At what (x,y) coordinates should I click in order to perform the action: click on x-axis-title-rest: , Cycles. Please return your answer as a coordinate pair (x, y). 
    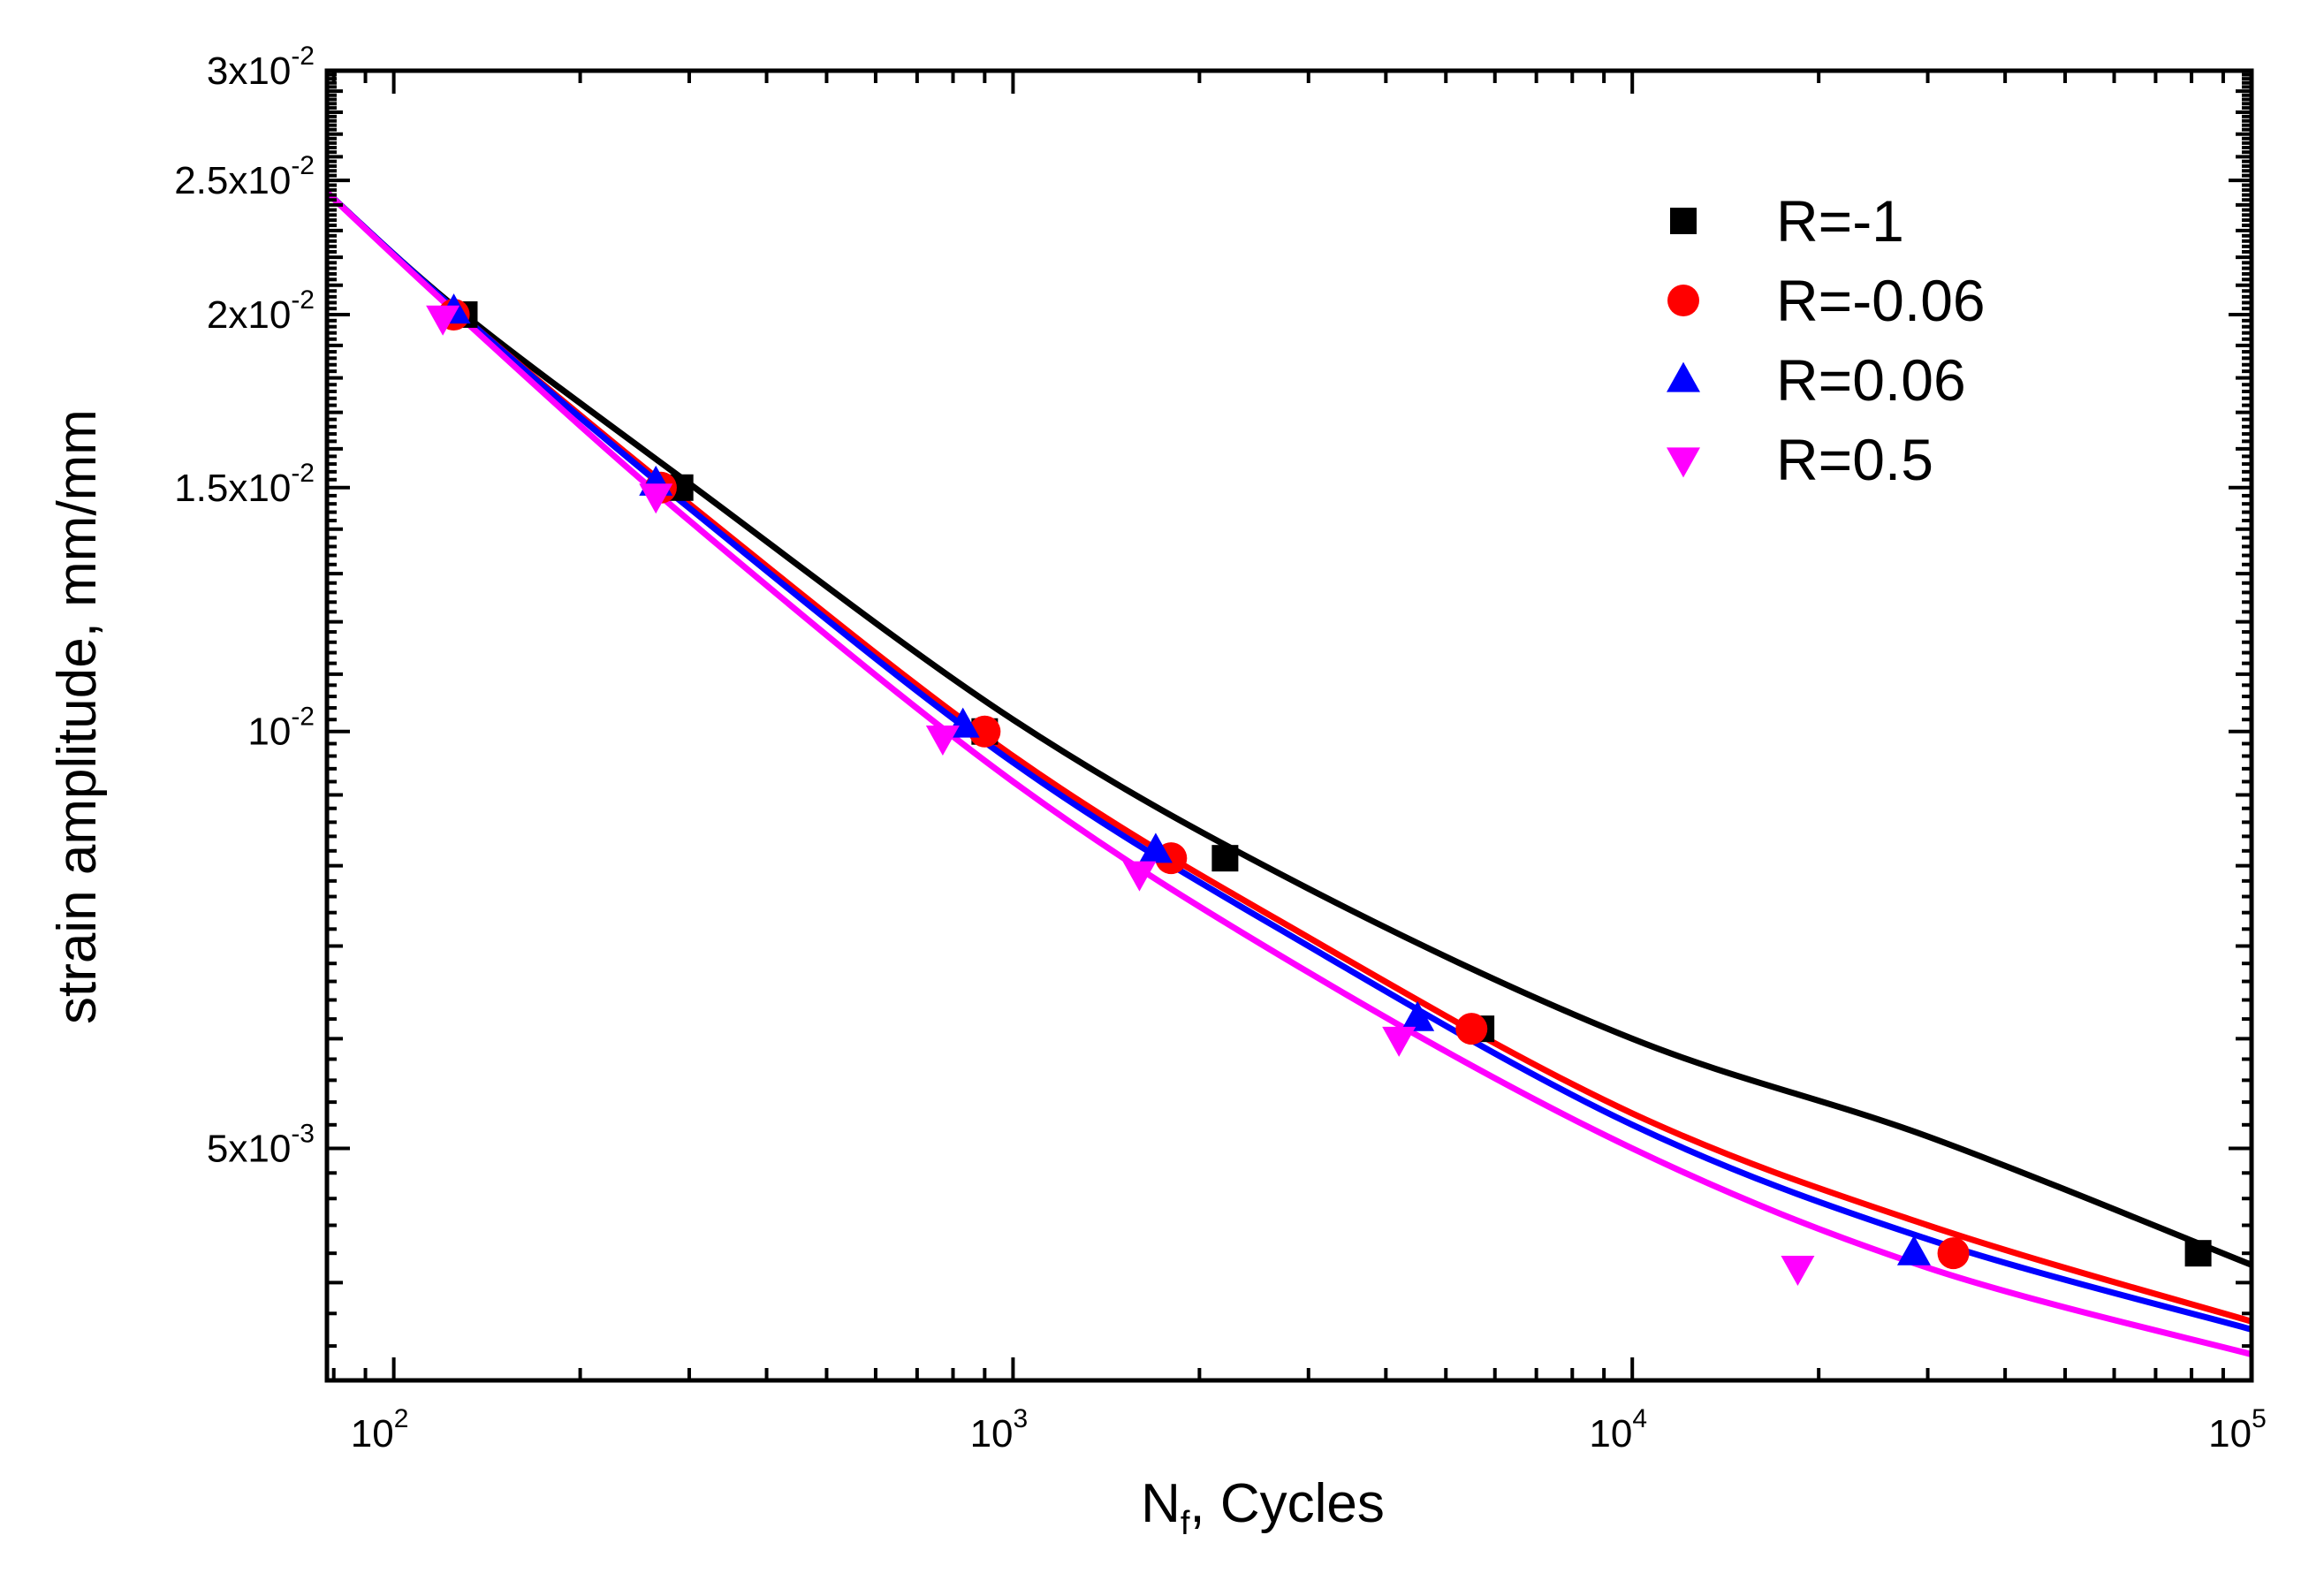
    Looking at the image, I should click on (1286, 1503).